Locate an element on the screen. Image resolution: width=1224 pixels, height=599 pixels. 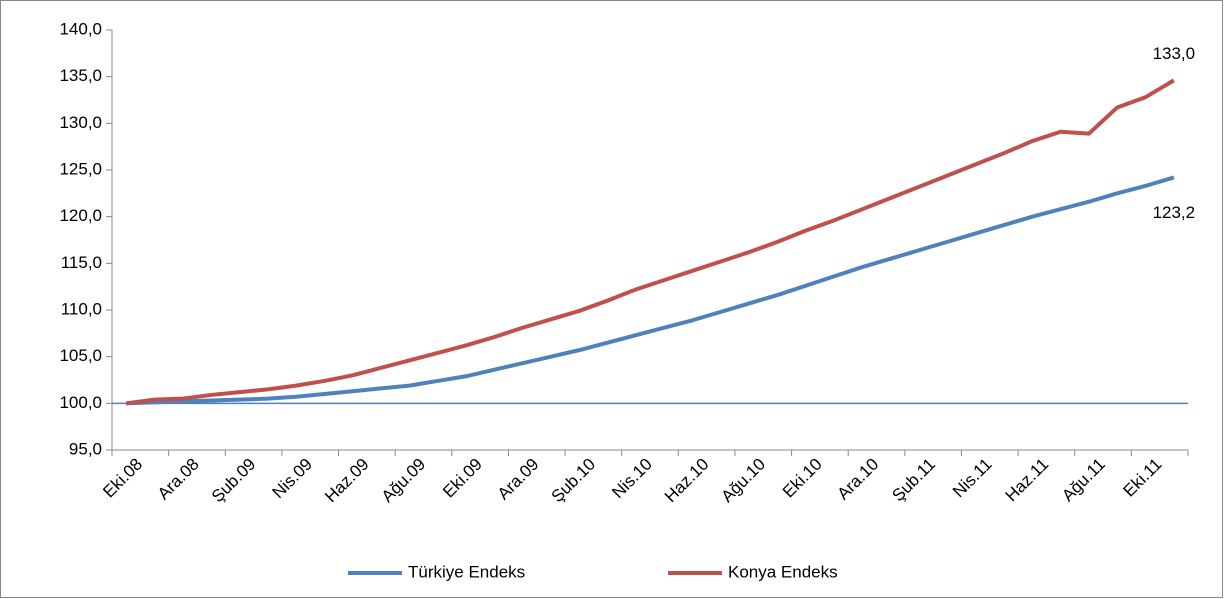
annotation: 123,2 is located at coordinates (1174, 212).